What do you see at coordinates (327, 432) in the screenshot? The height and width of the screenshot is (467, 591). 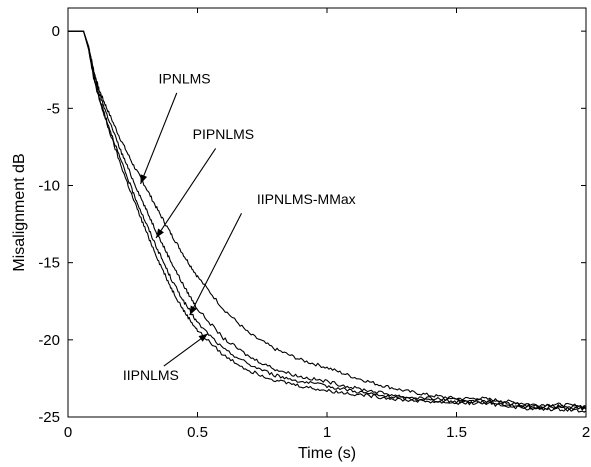 I see `x-tick-label: 1` at bounding box center [327, 432].